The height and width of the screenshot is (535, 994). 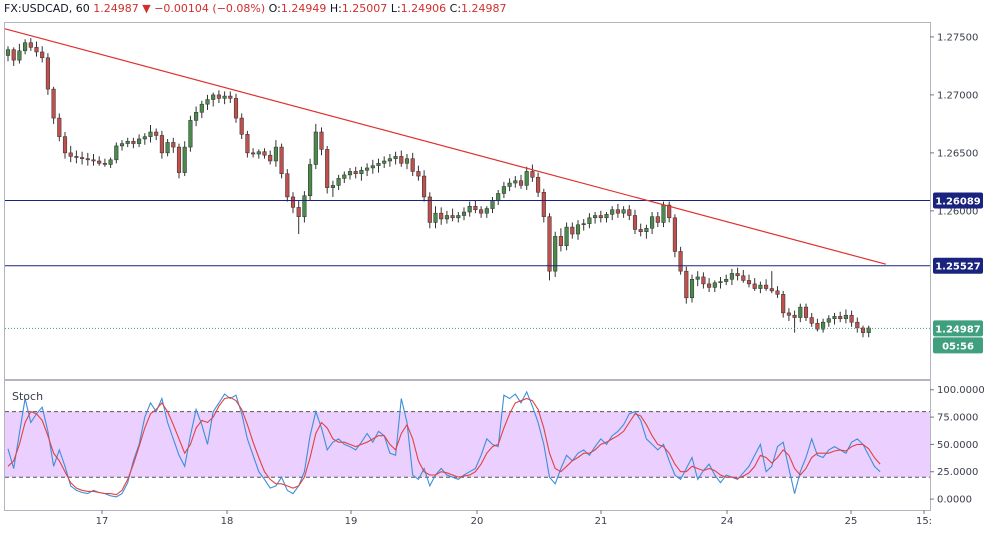 What do you see at coordinates (957, 472) in the screenshot?
I see `stoch-tick-label: 25.0000` at bounding box center [957, 472].